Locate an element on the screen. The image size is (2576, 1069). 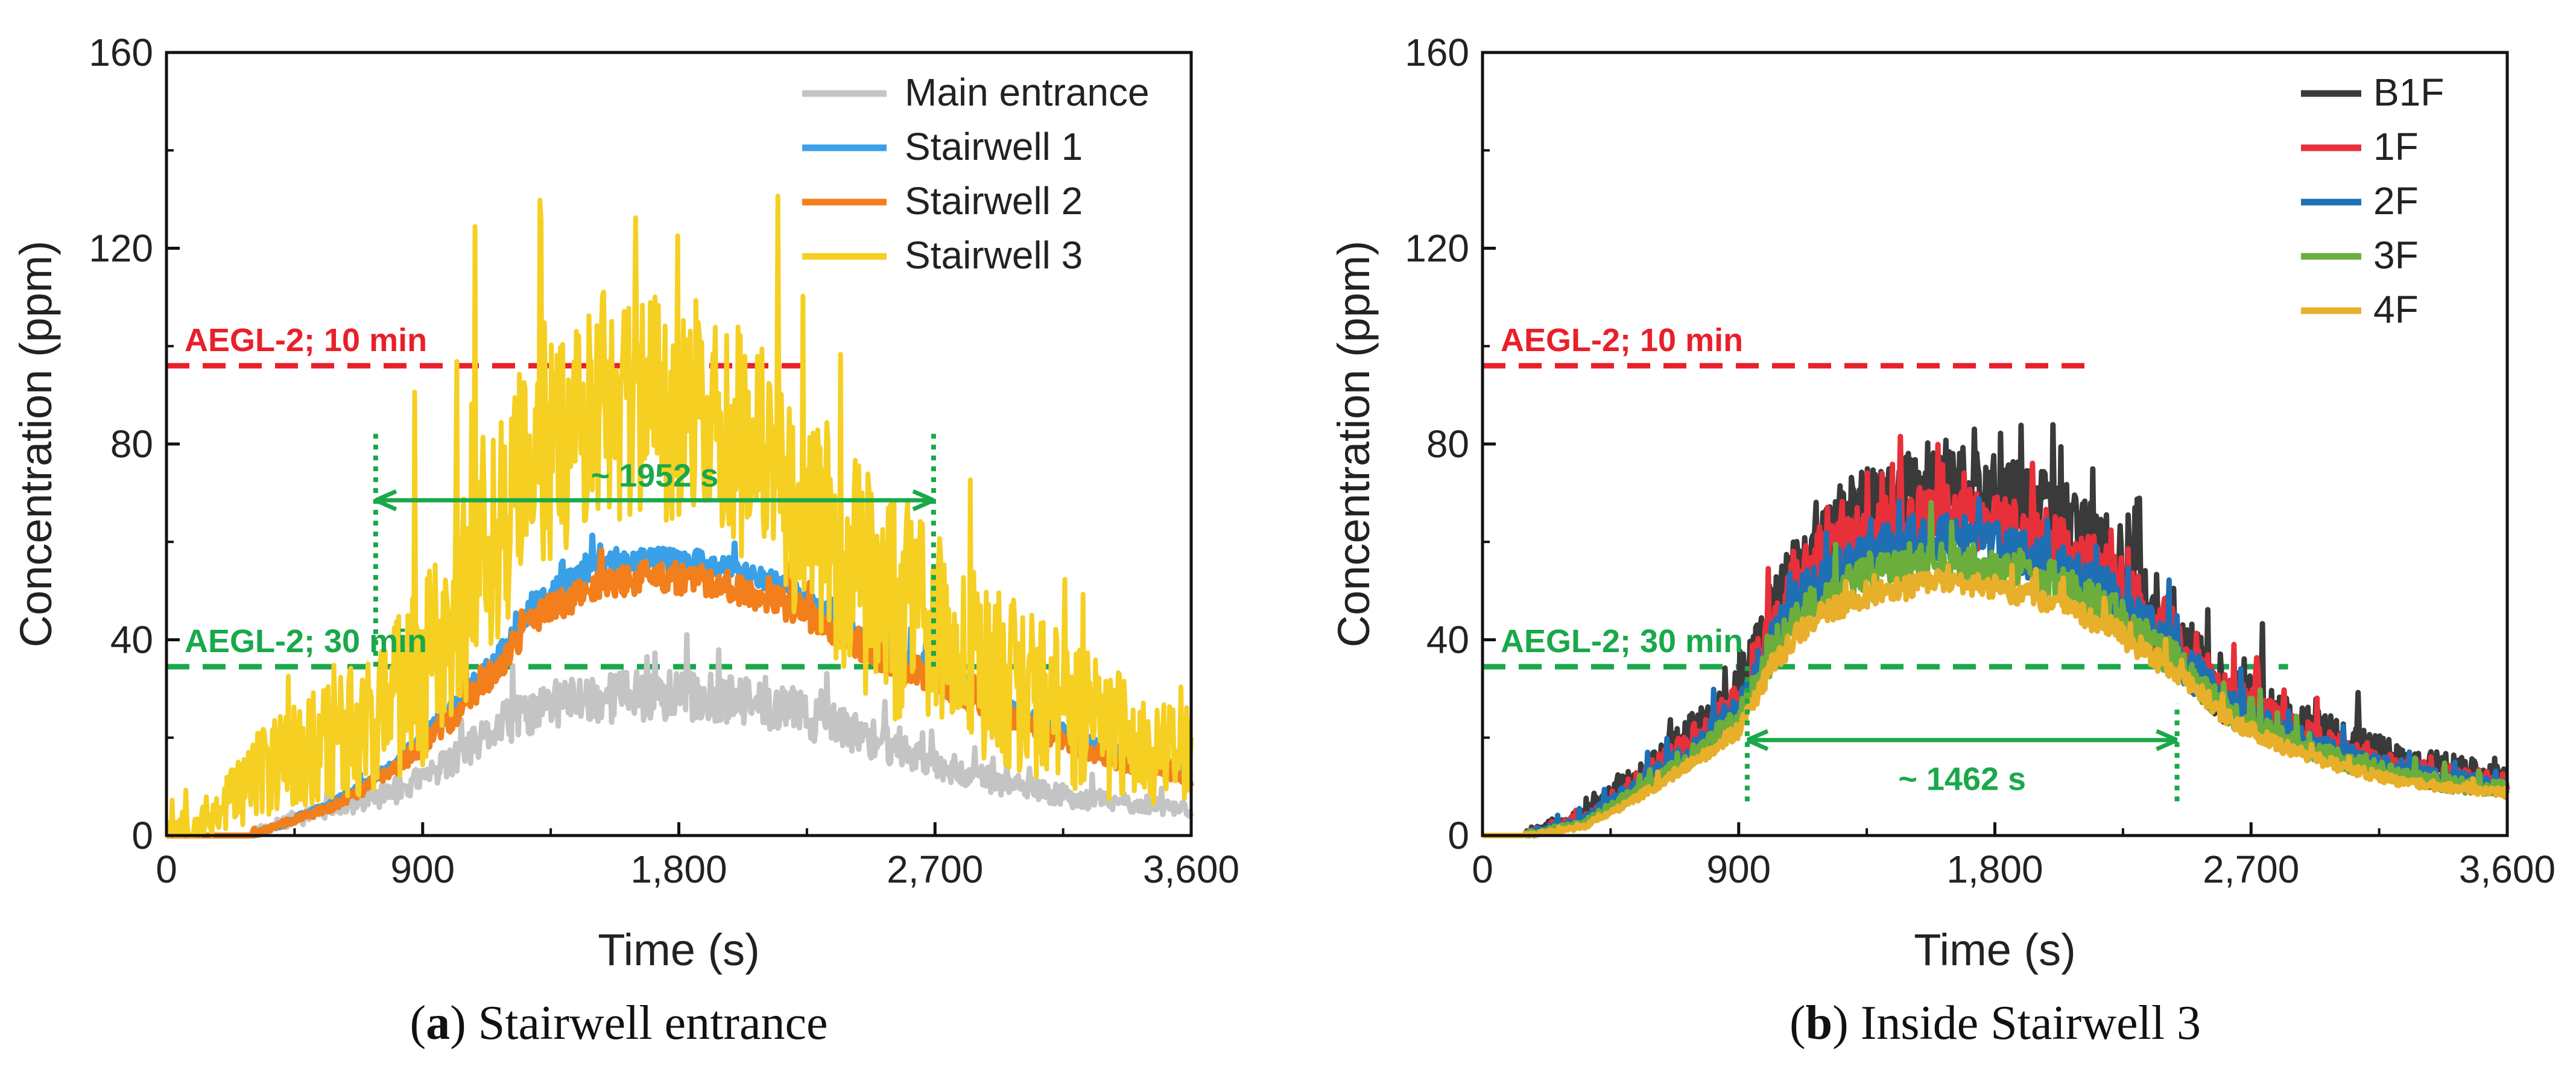
legend: B1F 1F 2F 3F 4F is located at coordinates (2372, 201).